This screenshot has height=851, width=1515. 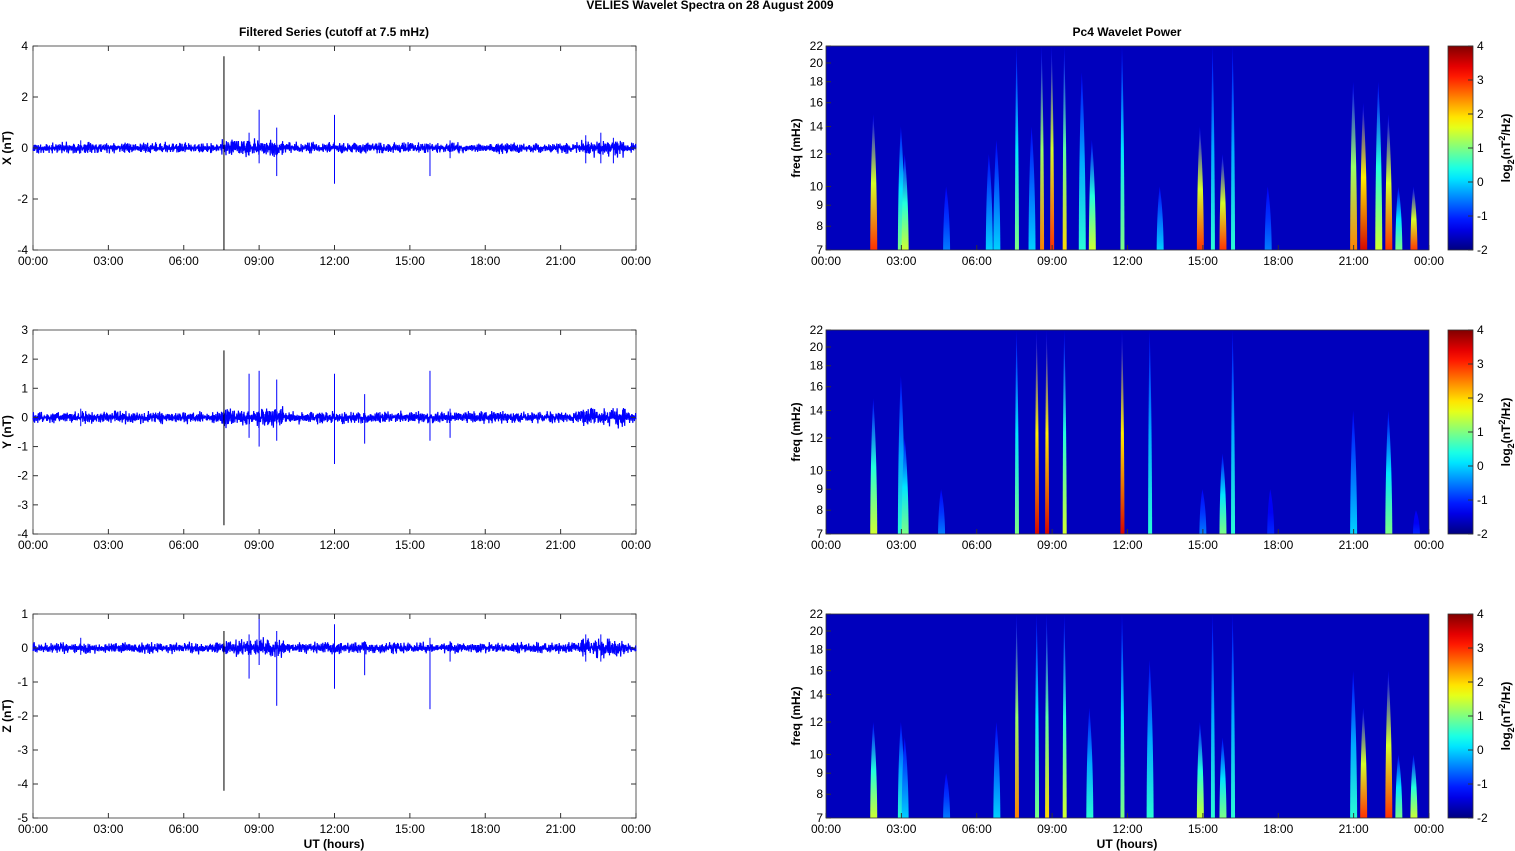 What do you see at coordinates (7, 715) in the screenshot?
I see `y-axis-label: Z (nT)` at bounding box center [7, 715].